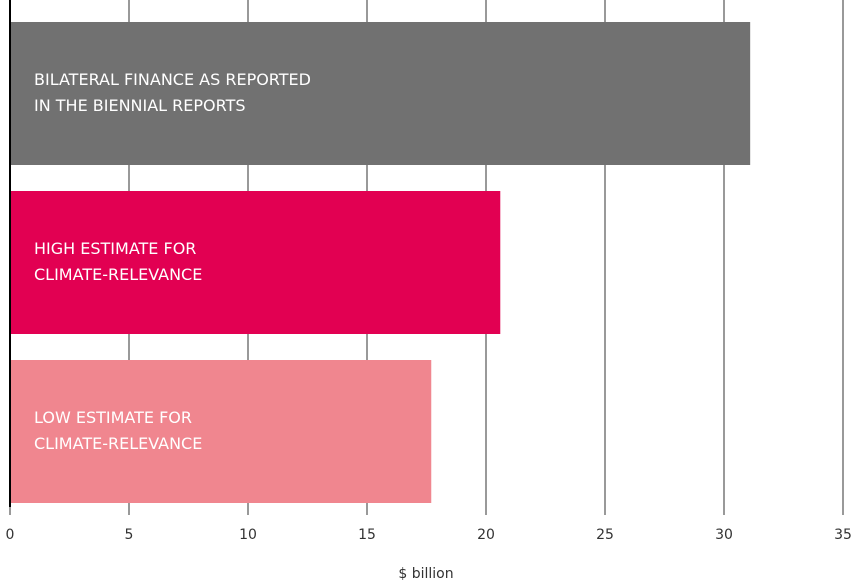  I want to click on x-tick-label: 5, so click(129, 535).